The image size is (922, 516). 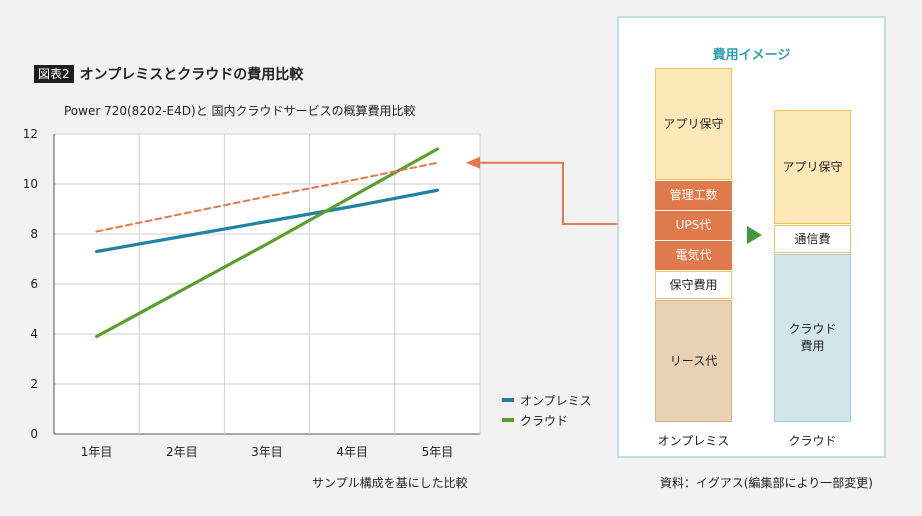 I want to click on cost-image-title: 費用イメージ, so click(x=751, y=55).